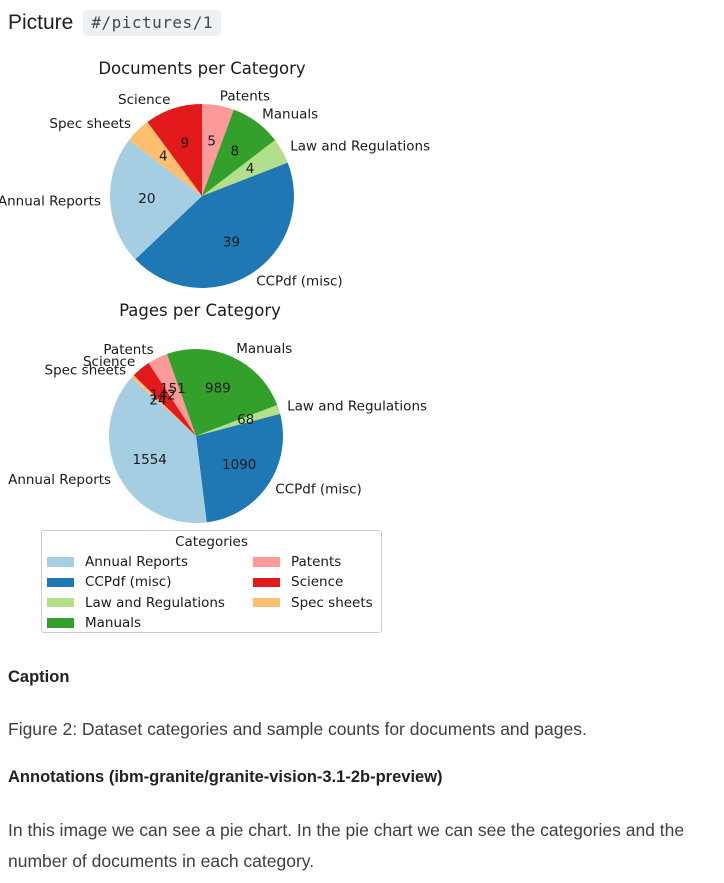  I want to click on legend-item: CCPdf (misc), so click(150, 582).